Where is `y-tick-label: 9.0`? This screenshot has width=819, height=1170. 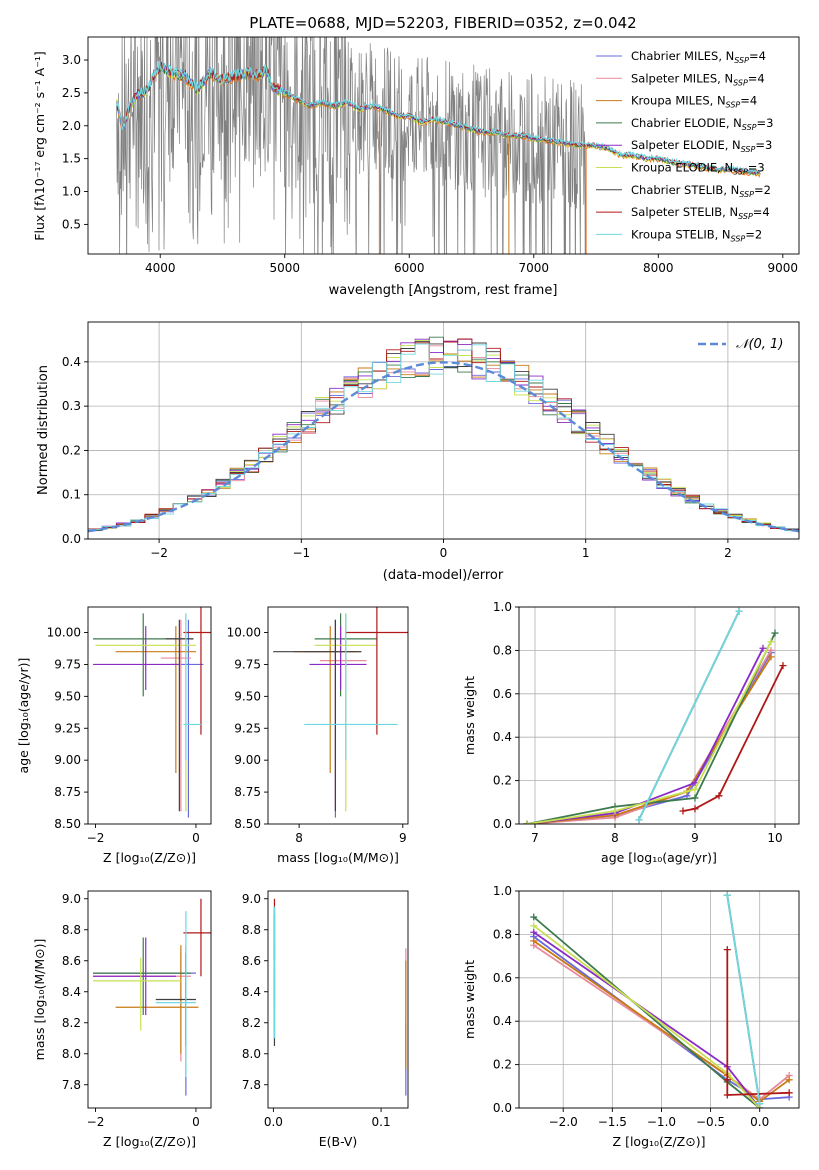
y-tick-label: 9.0 is located at coordinates (251, 899).